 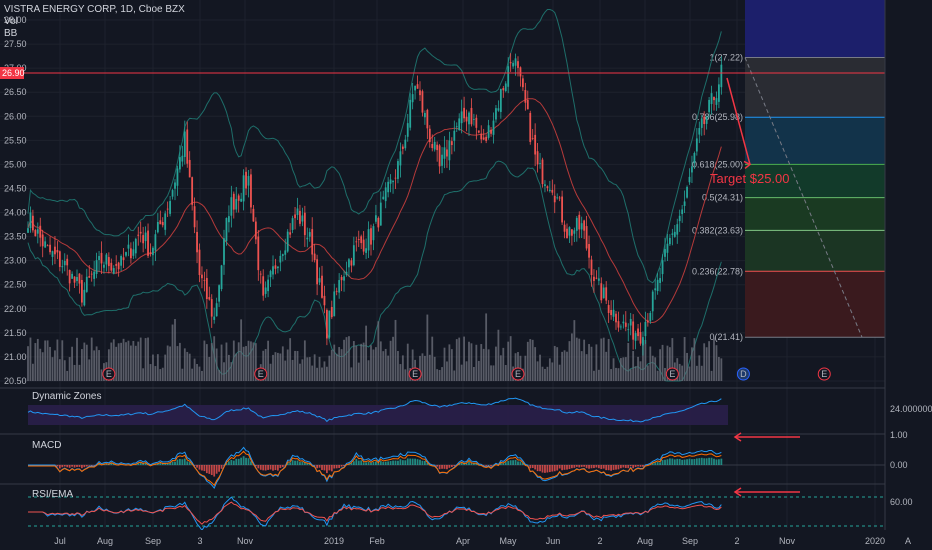 I want to click on target-label: Target $25.00, so click(x=750, y=178).